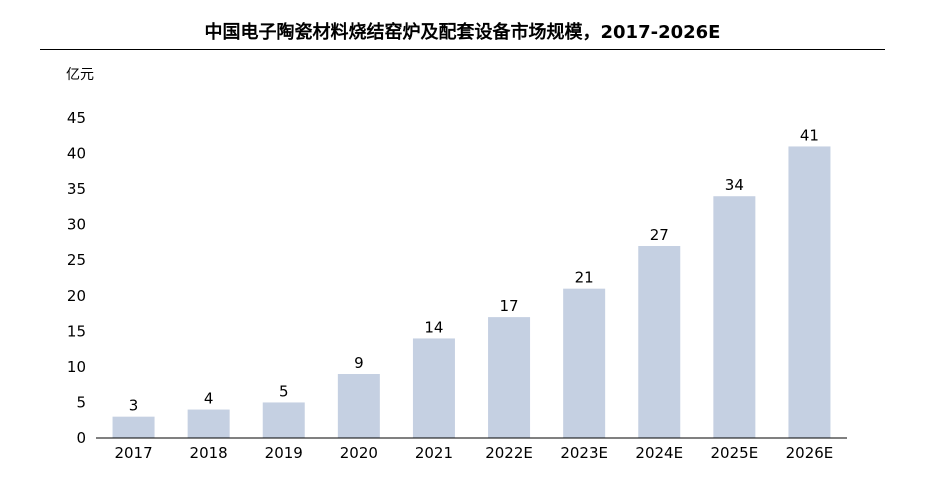 This screenshot has height=481, width=925. I want to click on data-label: 9, so click(359, 363).